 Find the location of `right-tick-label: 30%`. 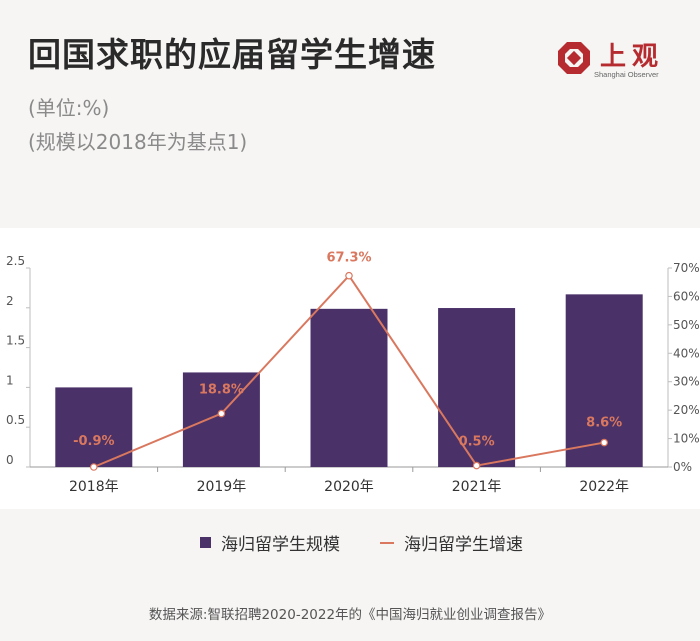

right-tick-label: 30% is located at coordinates (686, 382).